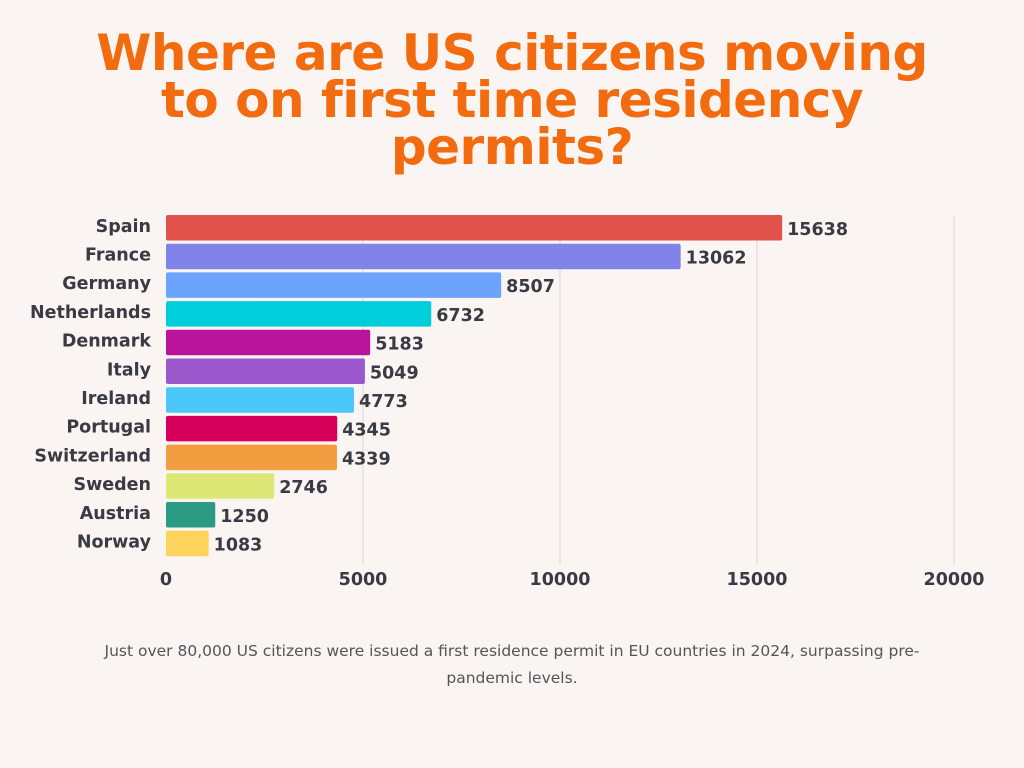  Describe the element at coordinates (113, 485) in the screenshot. I see `category-label: Sweden` at that location.